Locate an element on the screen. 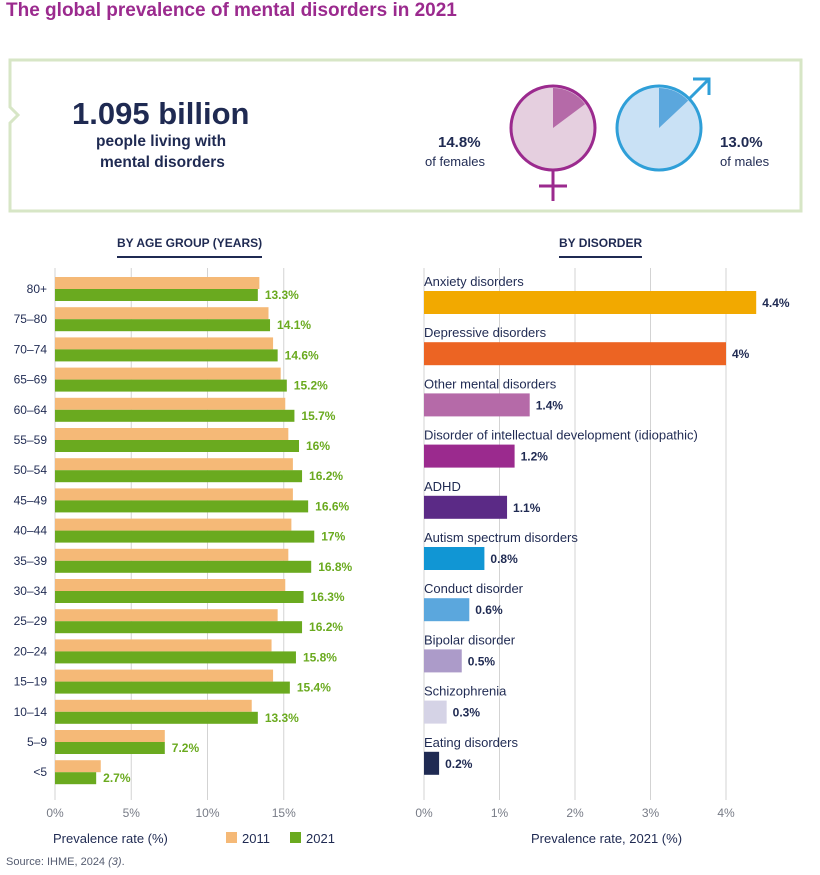  male-prevalence-label: of males is located at coordinates (745, 161).